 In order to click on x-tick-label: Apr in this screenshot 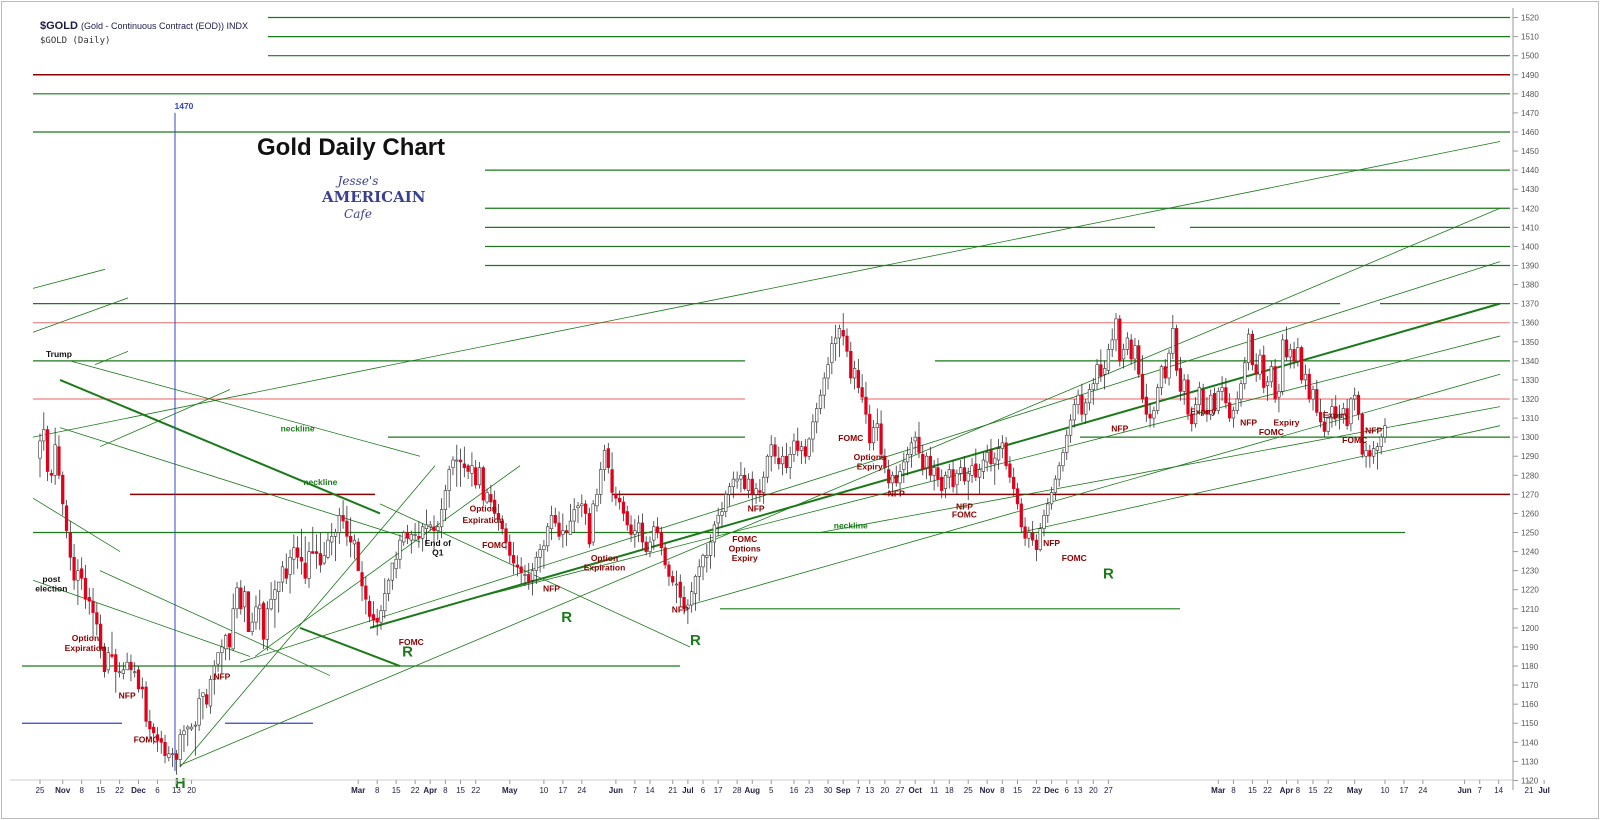, I will do `click(430, 790)`.